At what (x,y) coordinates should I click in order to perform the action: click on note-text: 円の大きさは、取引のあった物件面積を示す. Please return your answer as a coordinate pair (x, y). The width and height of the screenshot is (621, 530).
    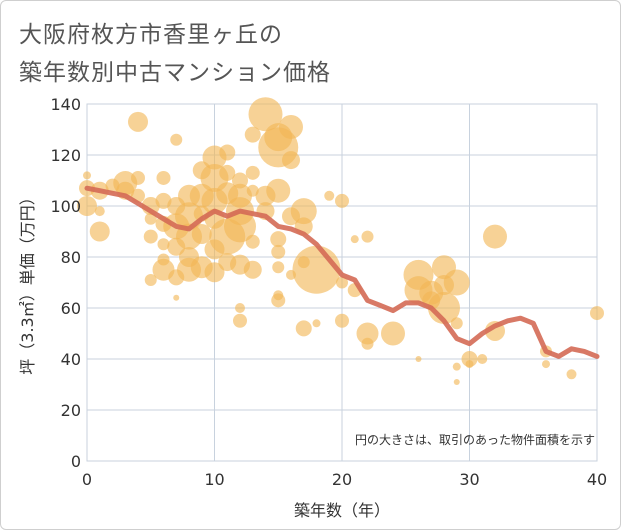
    Looking at the image, I should click on (475, 439).